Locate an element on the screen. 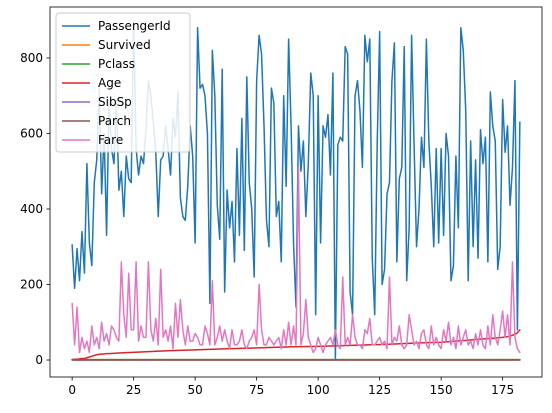  y-axis: 0 200 400 600 800 is located at coordinates (35, 209).